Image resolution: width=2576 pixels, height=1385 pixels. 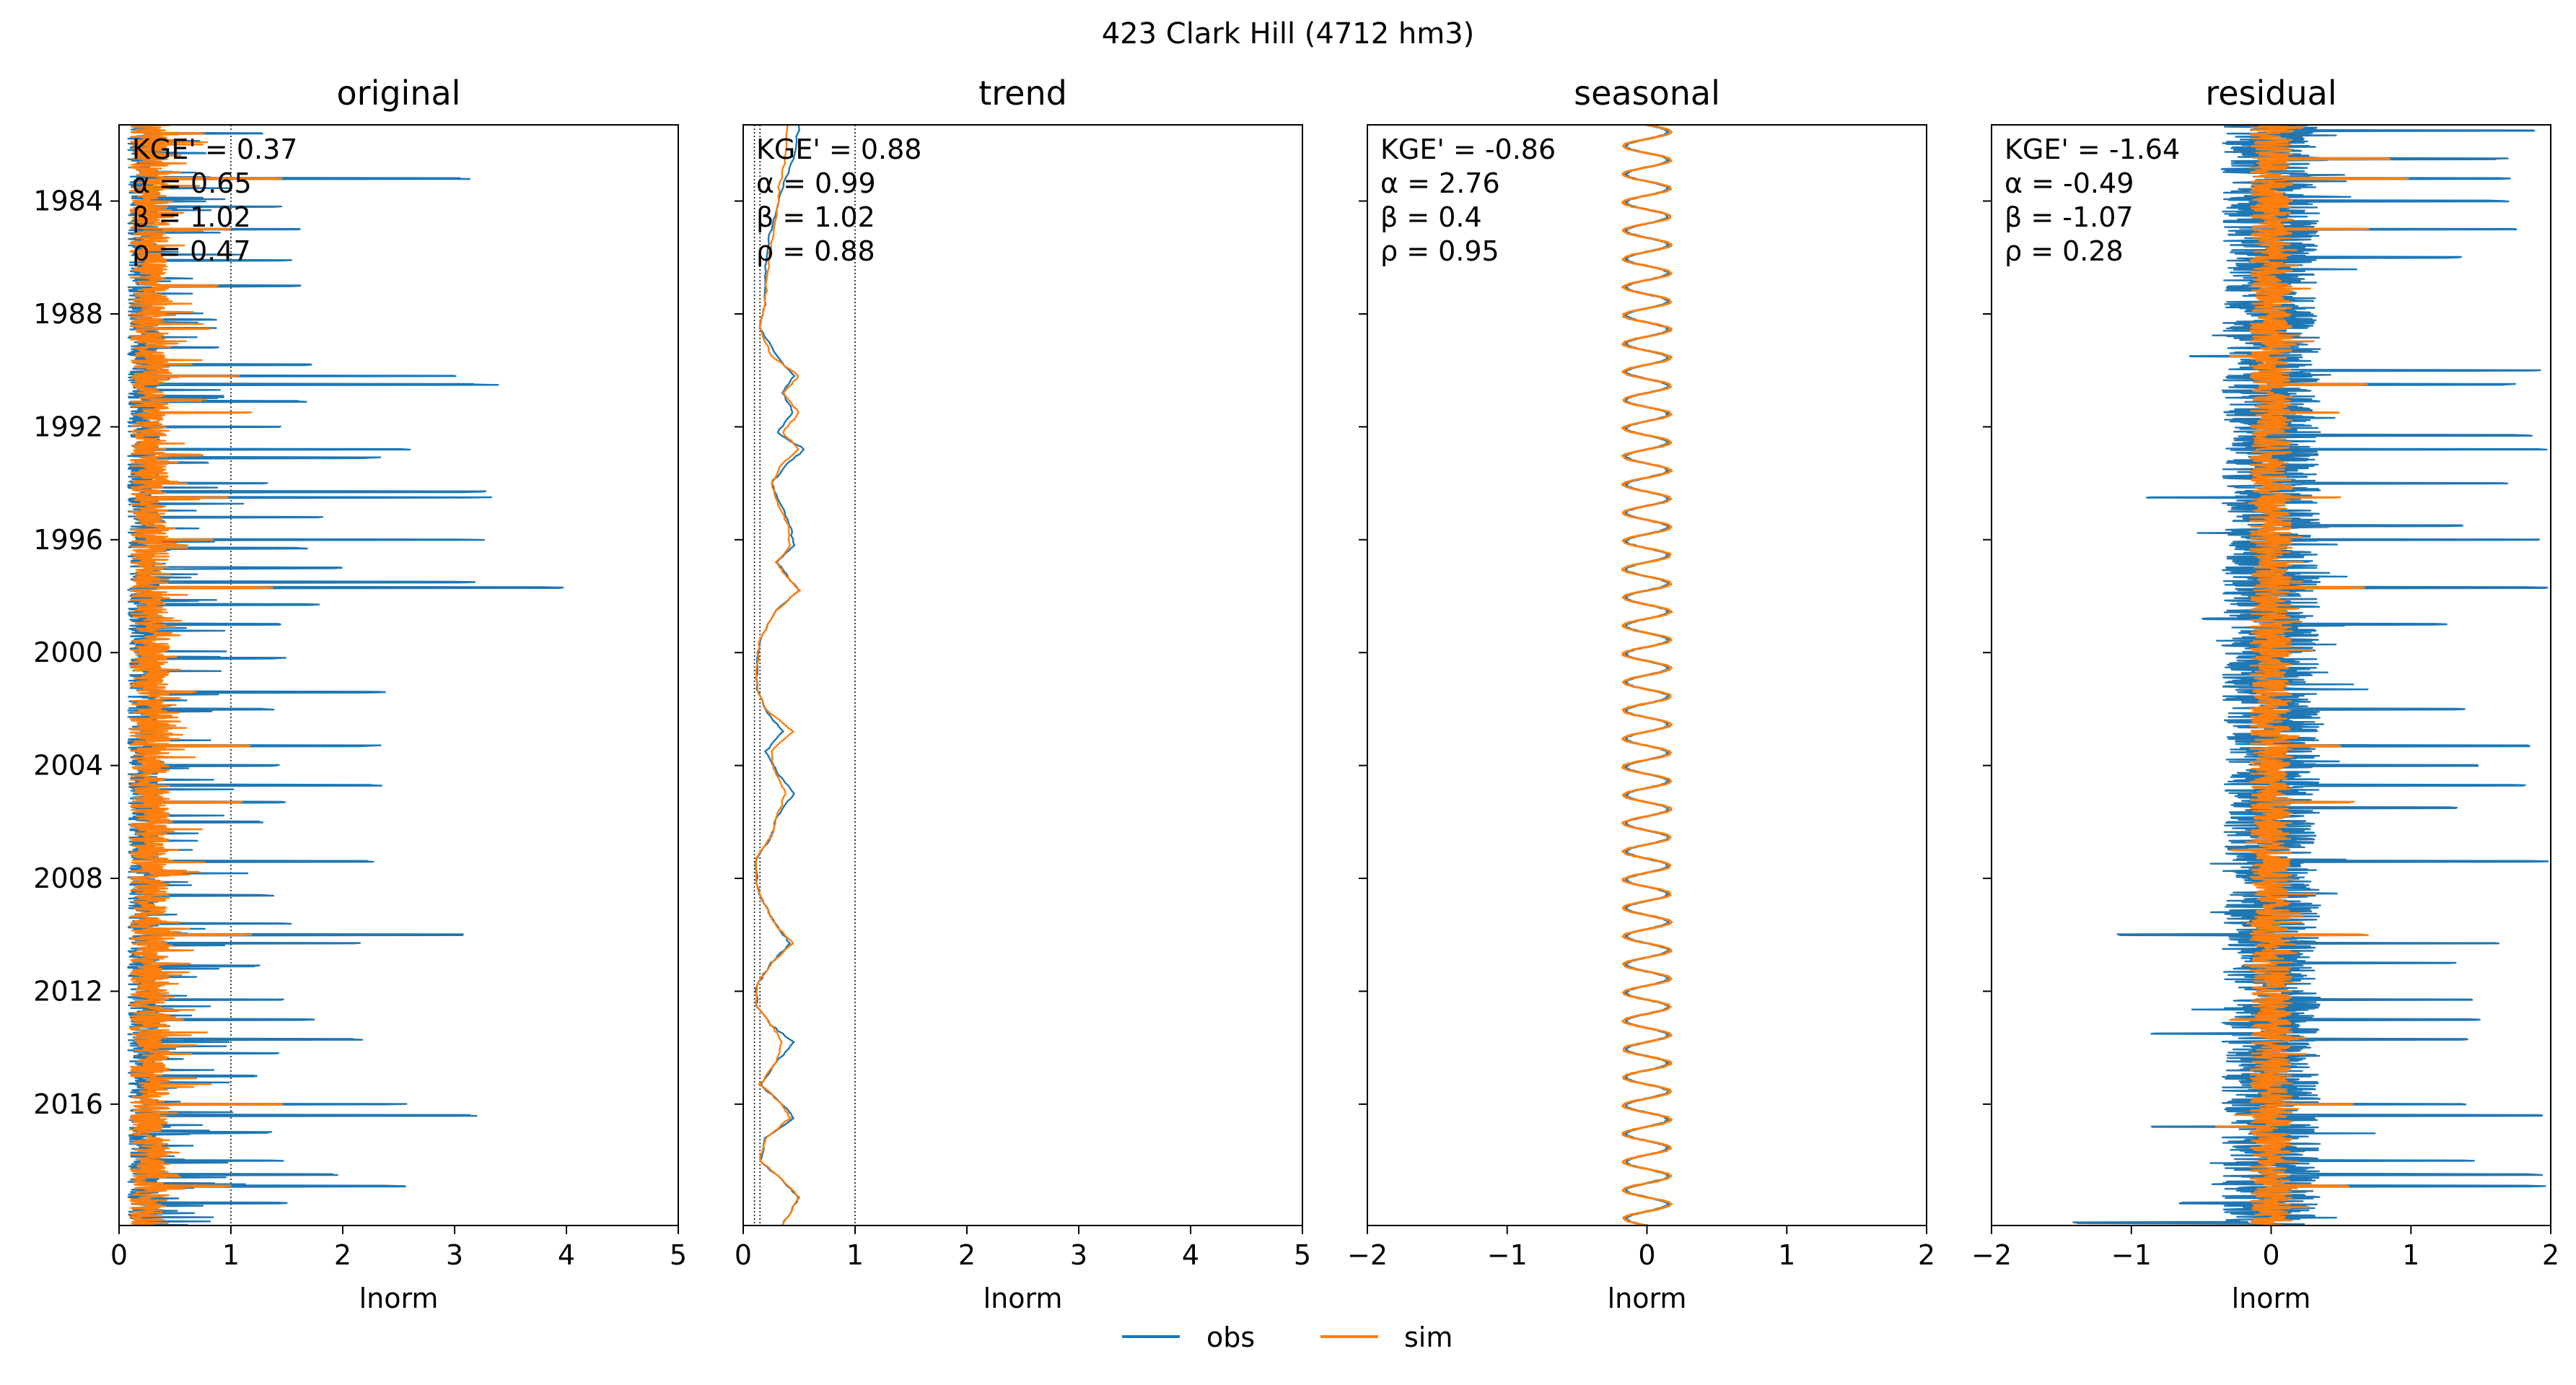 What do you see at coordinates (2092, 149) in the screenshot?
I see `metric-annotation: KGE' = -1.64` at bounding box center [2092, 149].